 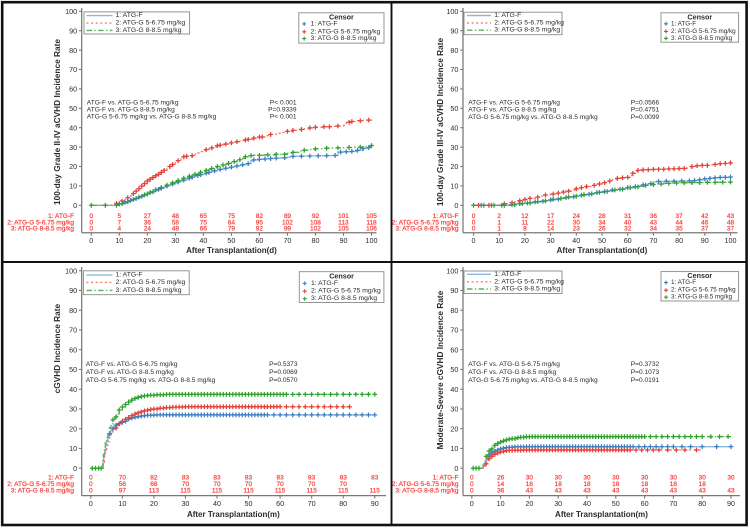 I want to click on svg-text: After Transplantation(d), so click(x=602, y=250).